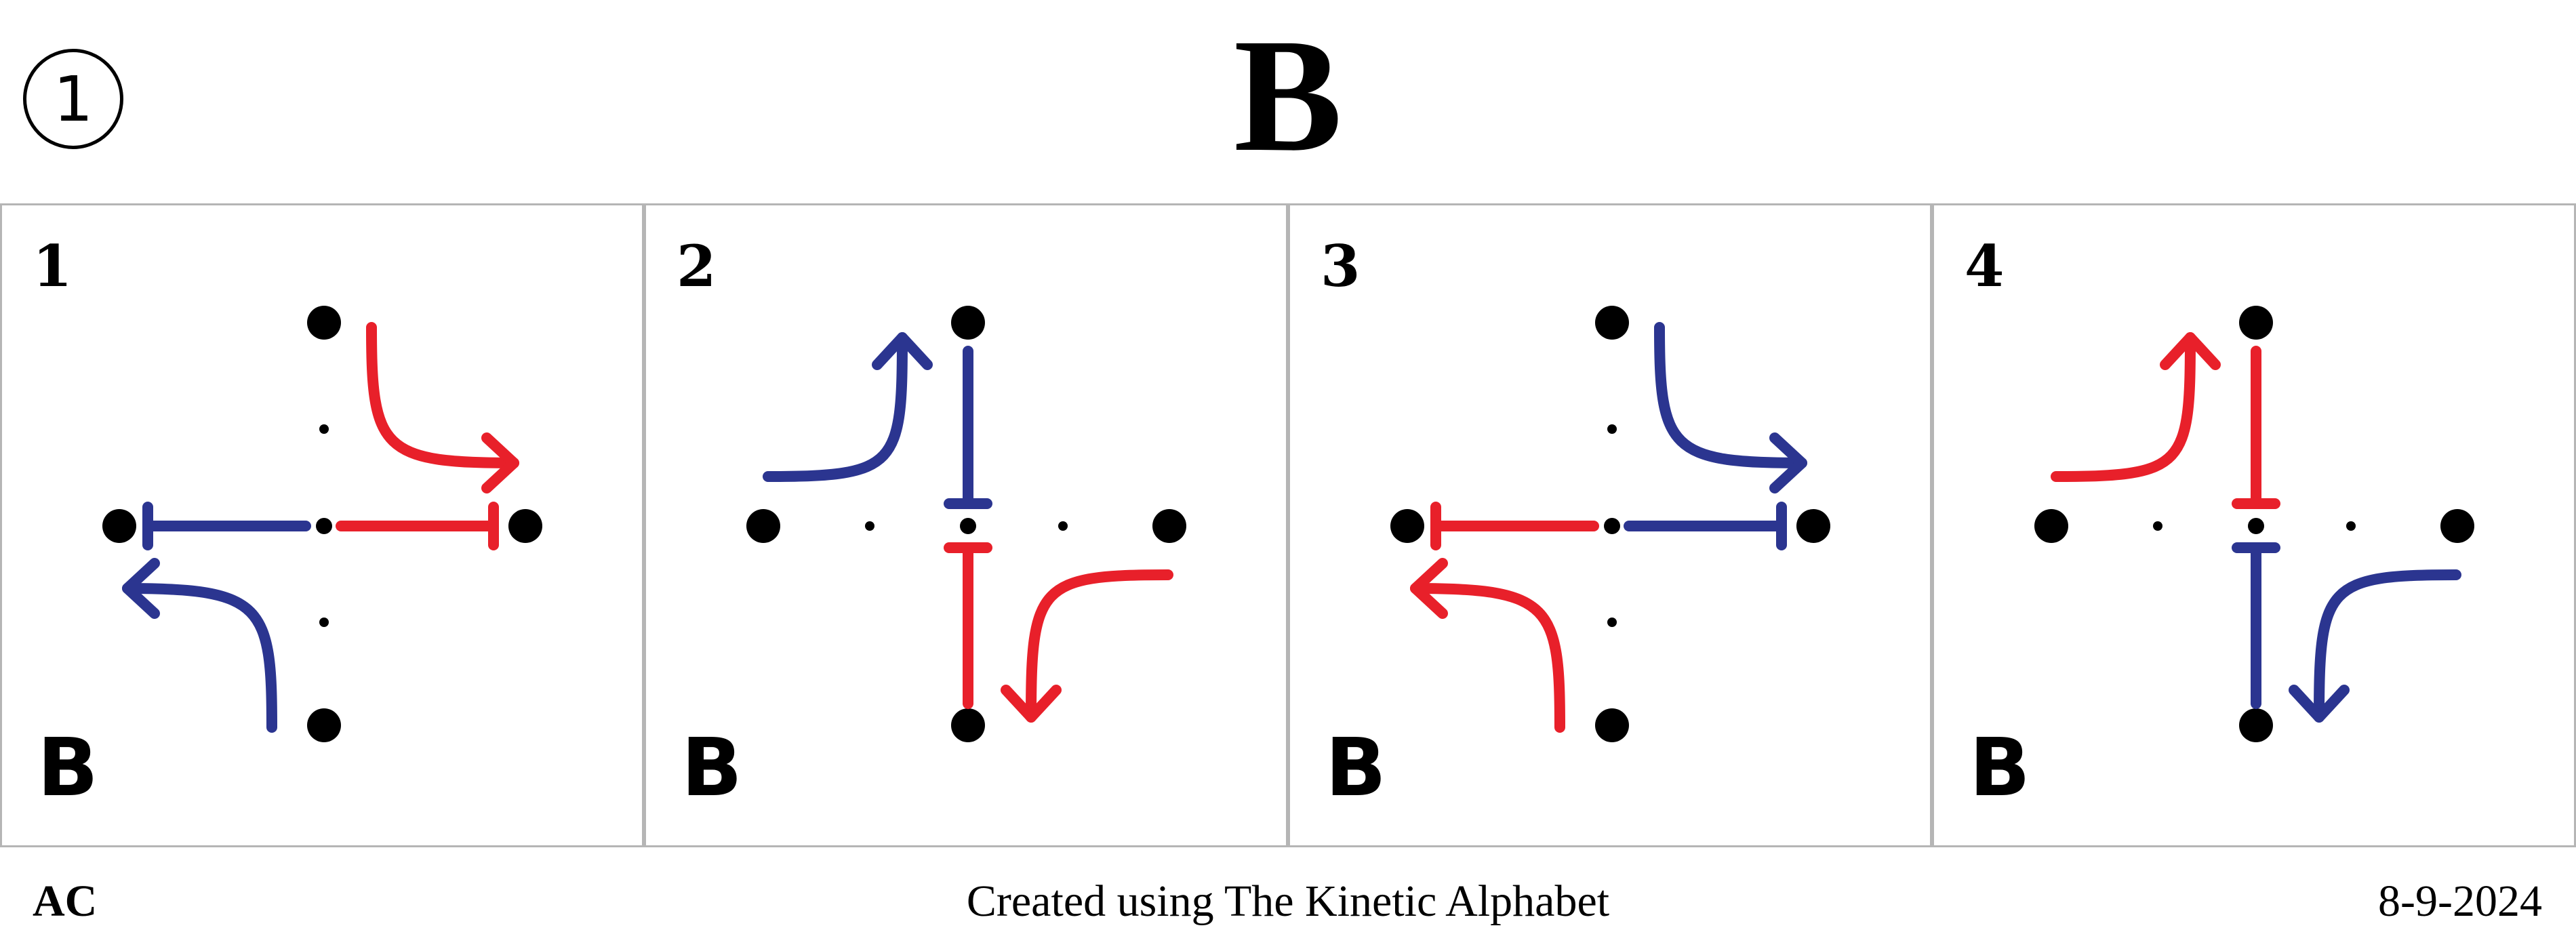 This screenshot has height=949, width=2576. Describe the element at coordinates (73, 99) in the screenshot. I see `step-number-badge: 1` at that location.